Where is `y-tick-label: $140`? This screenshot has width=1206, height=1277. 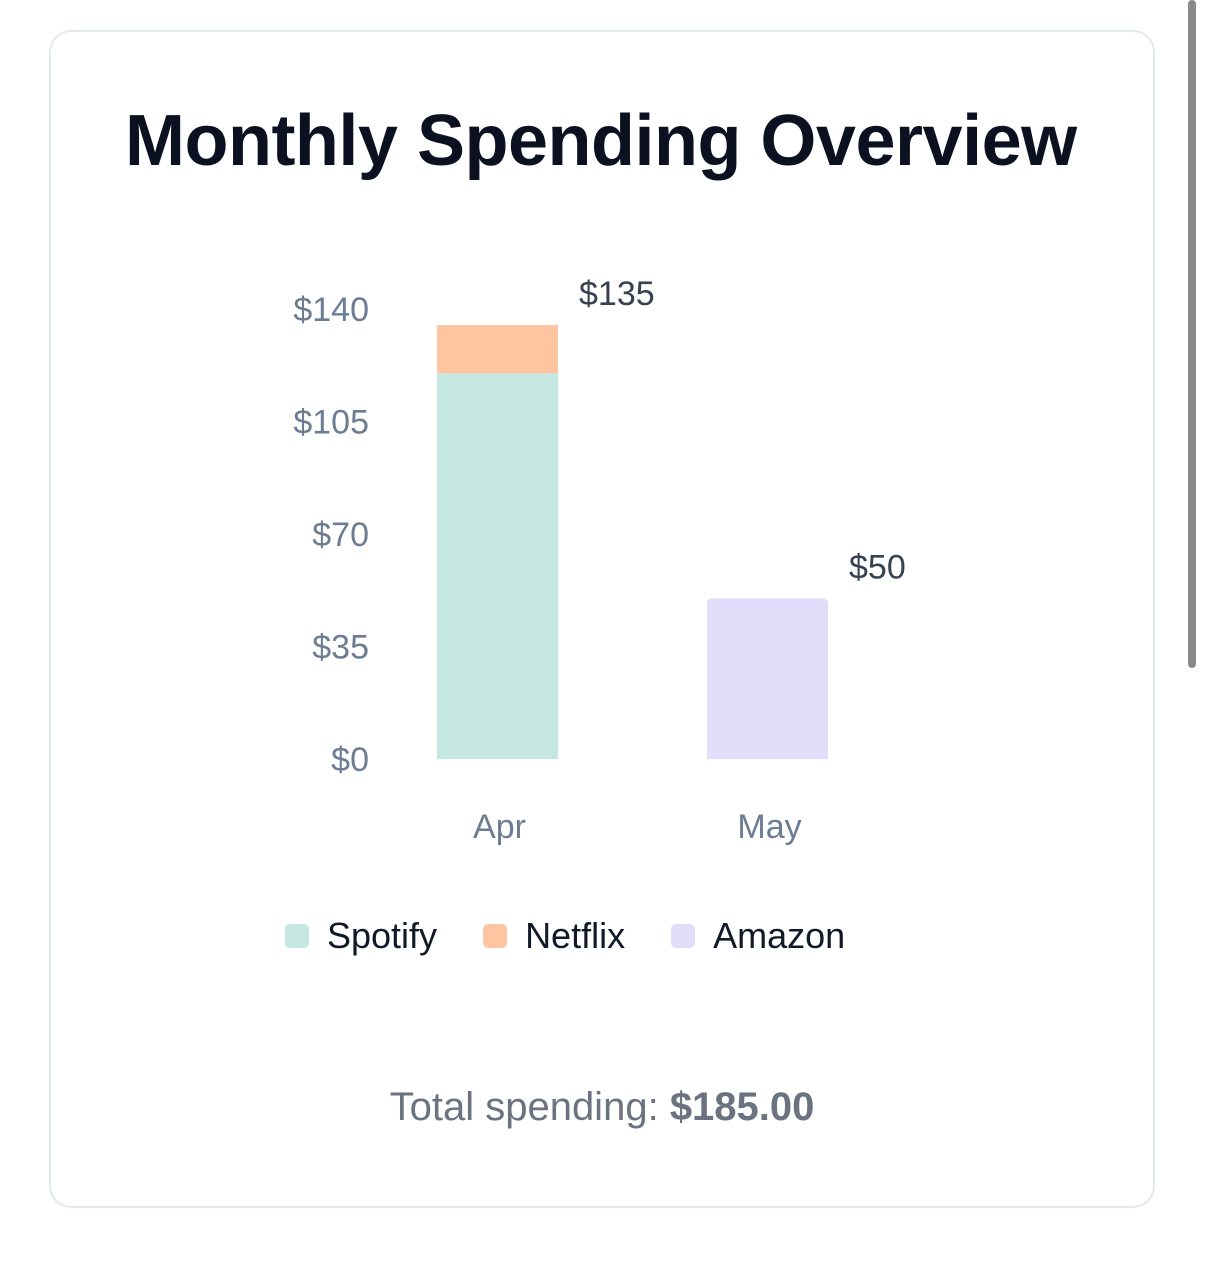 y-tick-label: $140 is located at coordinates (331, 310).